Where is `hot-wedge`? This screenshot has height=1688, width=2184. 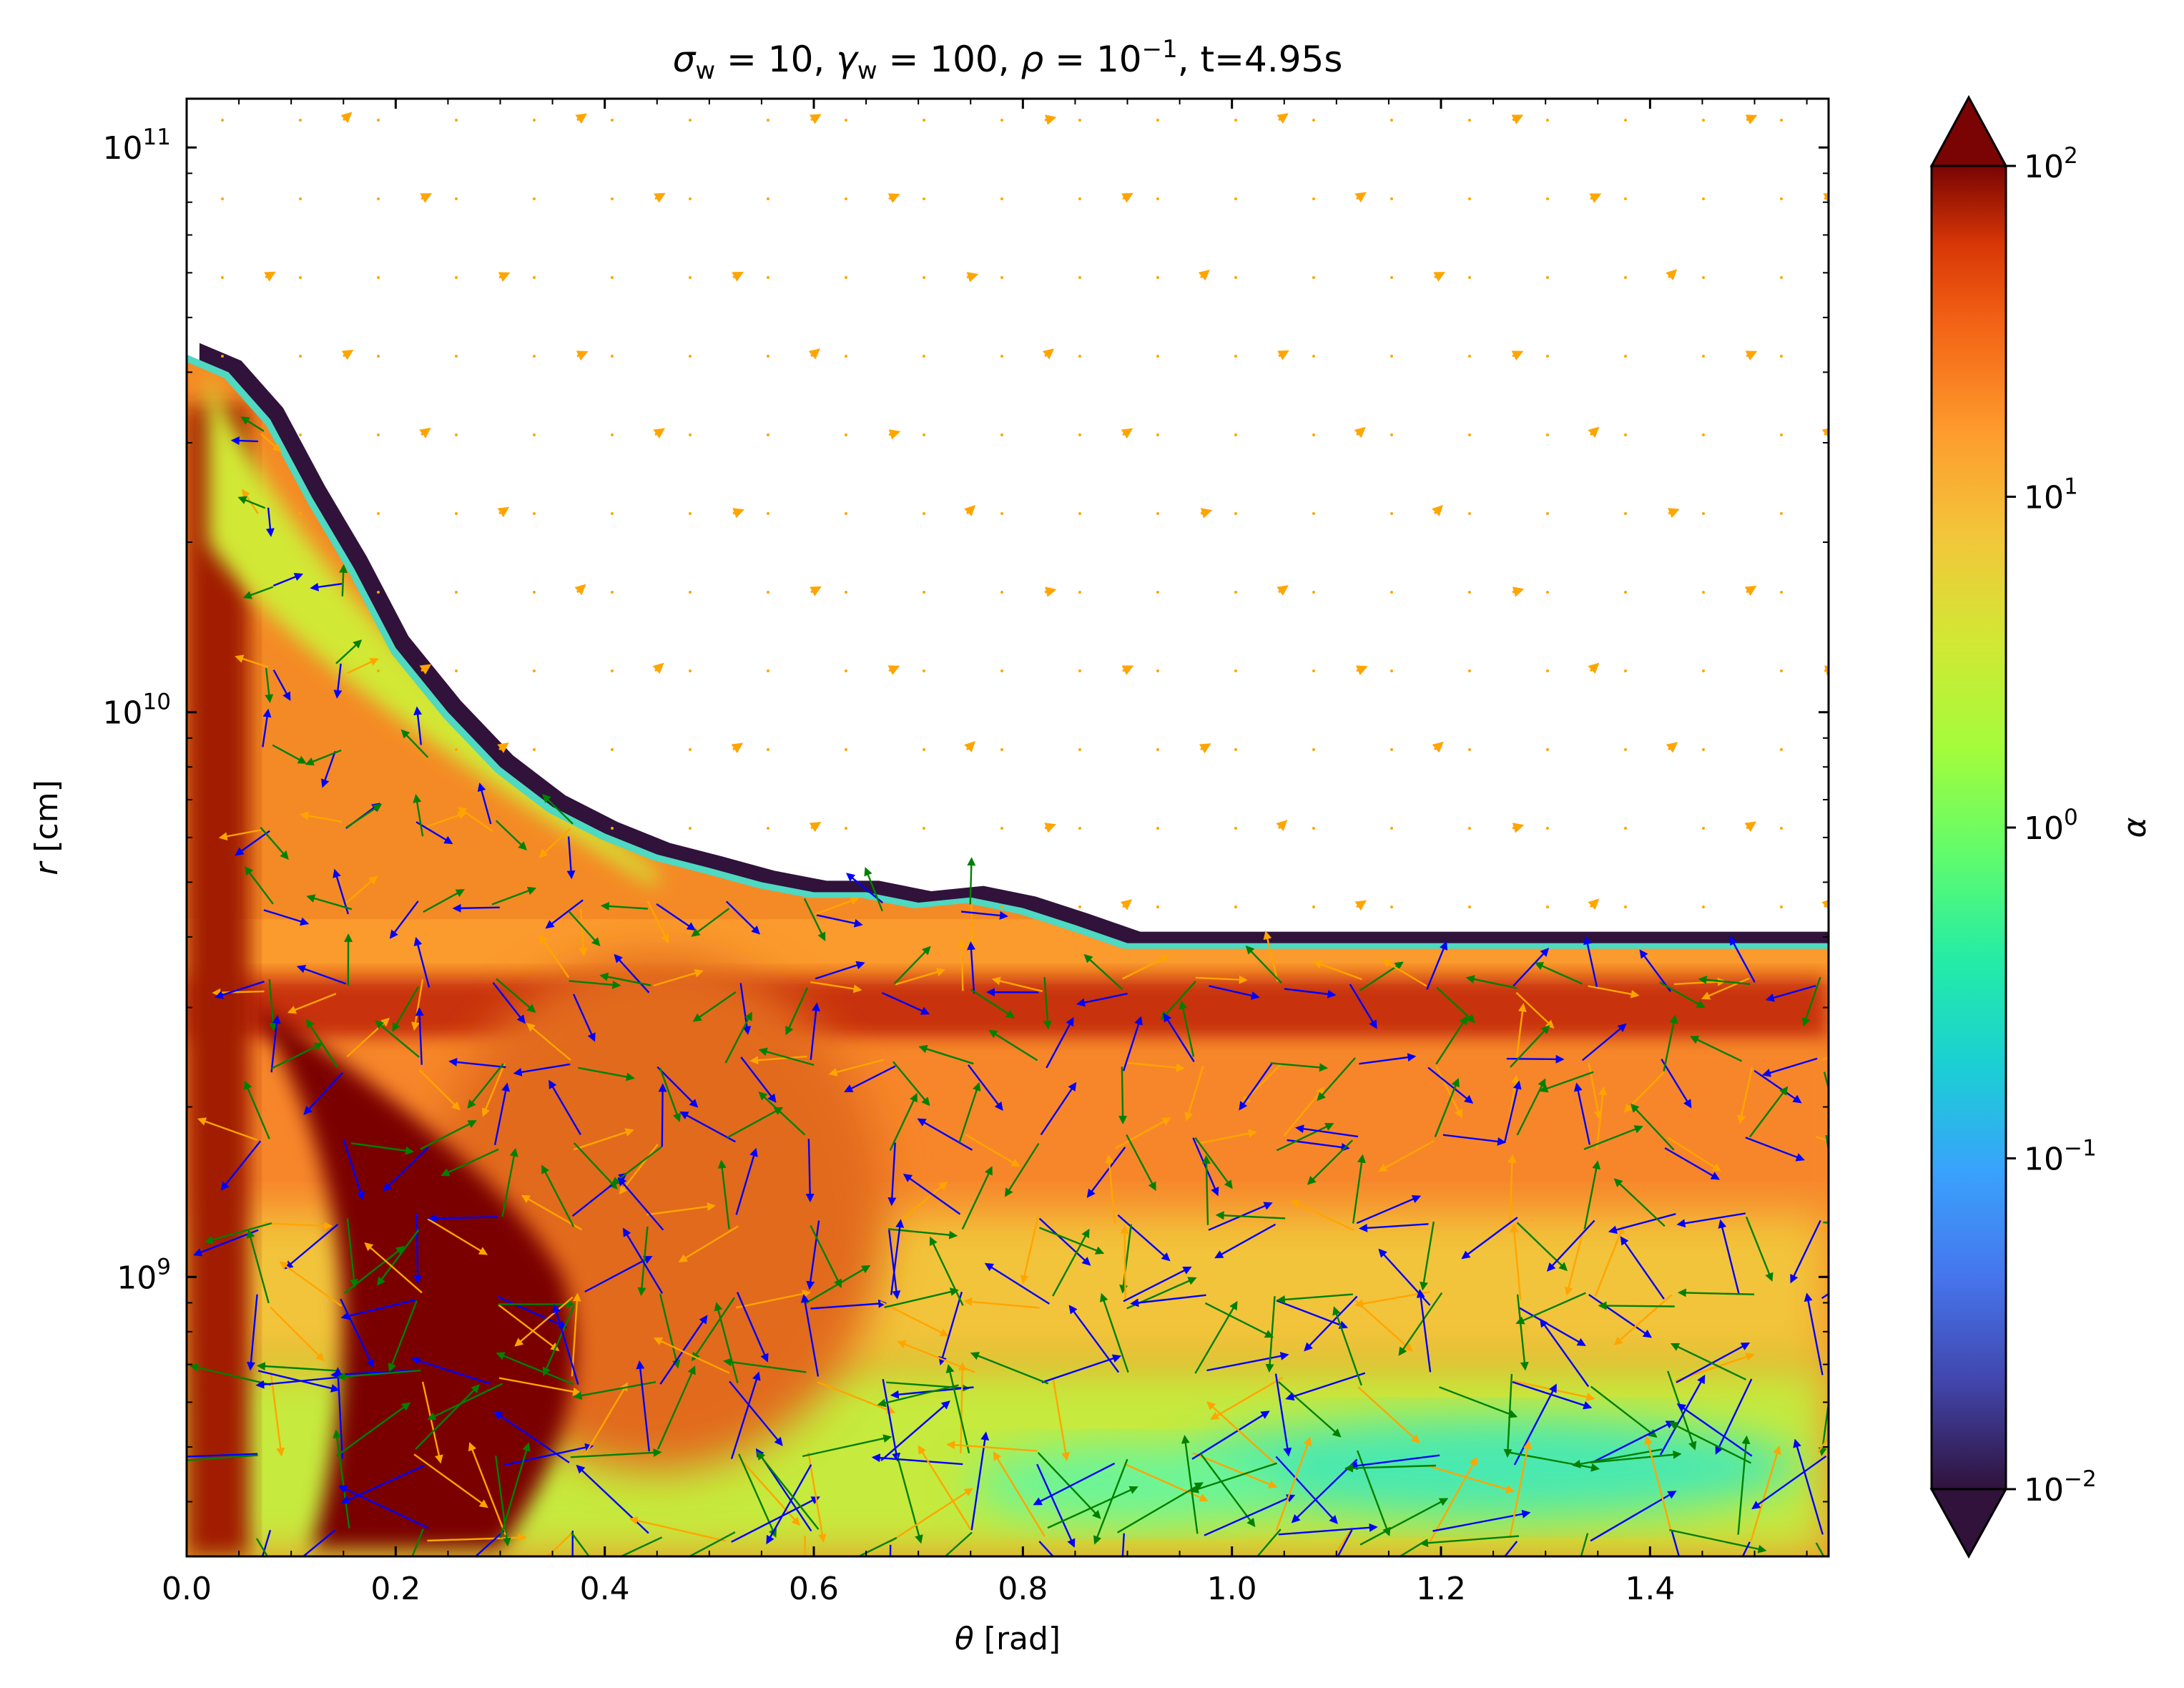 hot-wedge is located at coordinates (412, 1274).